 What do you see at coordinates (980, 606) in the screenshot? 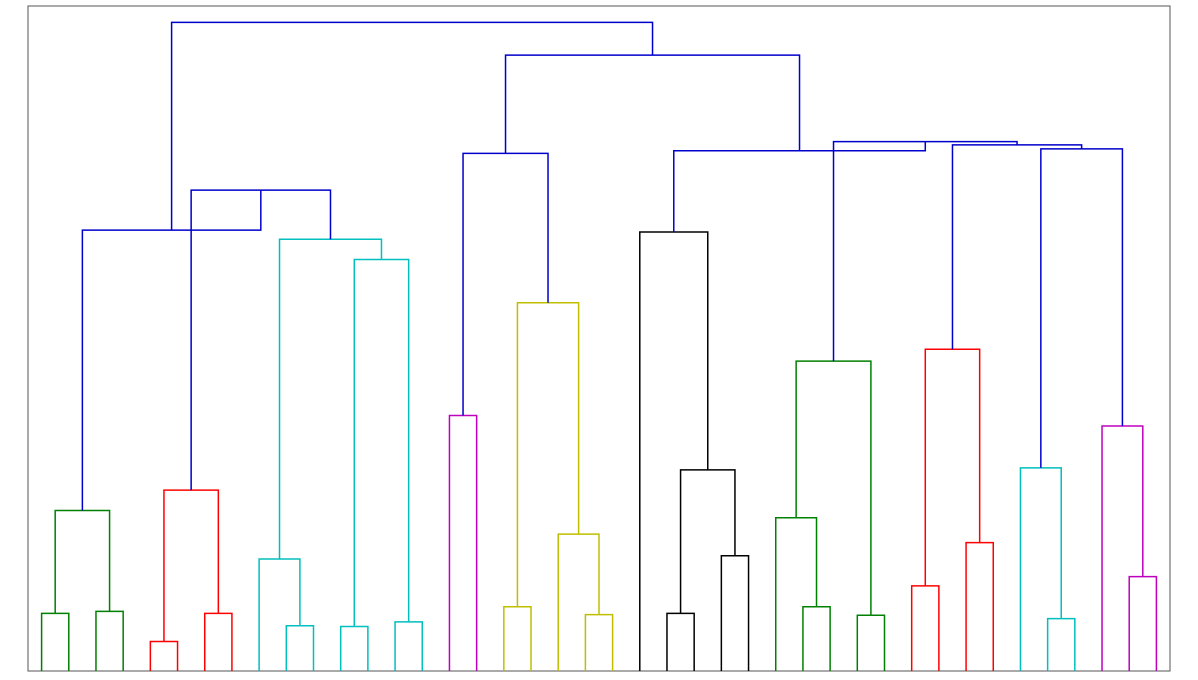
I see `link-r5` at bounding box center [980, 606].